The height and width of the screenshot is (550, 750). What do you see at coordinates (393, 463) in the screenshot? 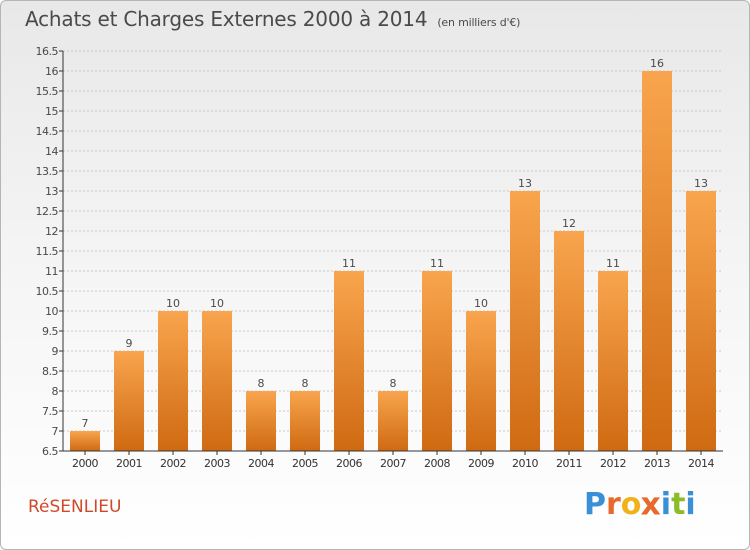
I see `x-tick-label: 2007` at bounding box center [393, 463].